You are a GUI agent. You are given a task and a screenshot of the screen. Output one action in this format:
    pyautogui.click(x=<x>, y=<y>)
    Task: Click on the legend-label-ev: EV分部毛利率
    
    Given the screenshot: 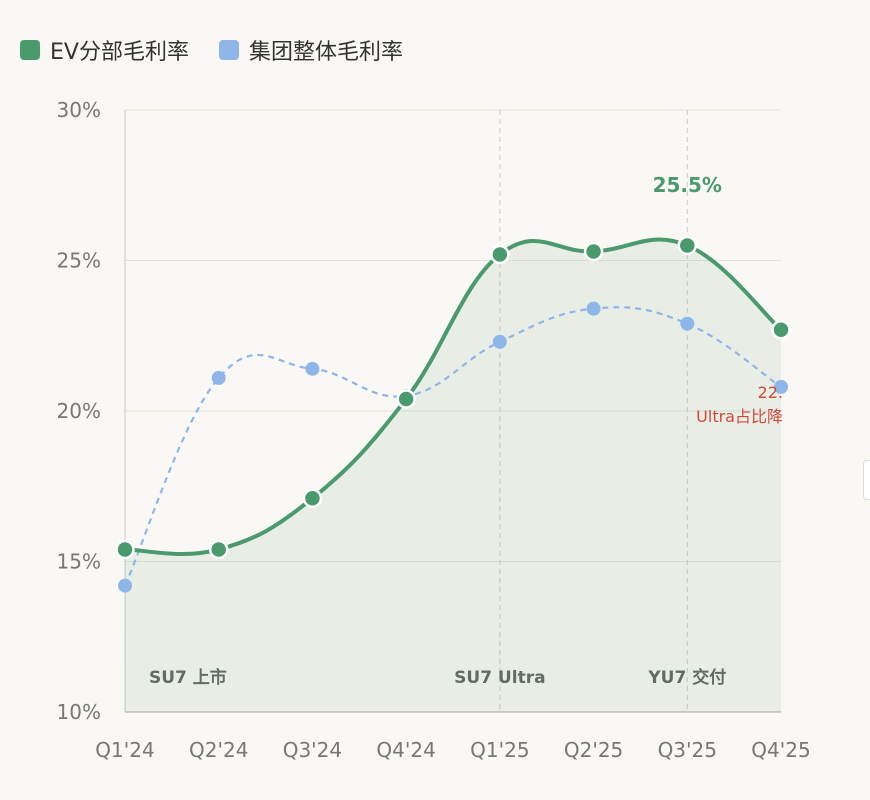 What is the action you would take?
    pyautogui.click(x=119, y=52)
    